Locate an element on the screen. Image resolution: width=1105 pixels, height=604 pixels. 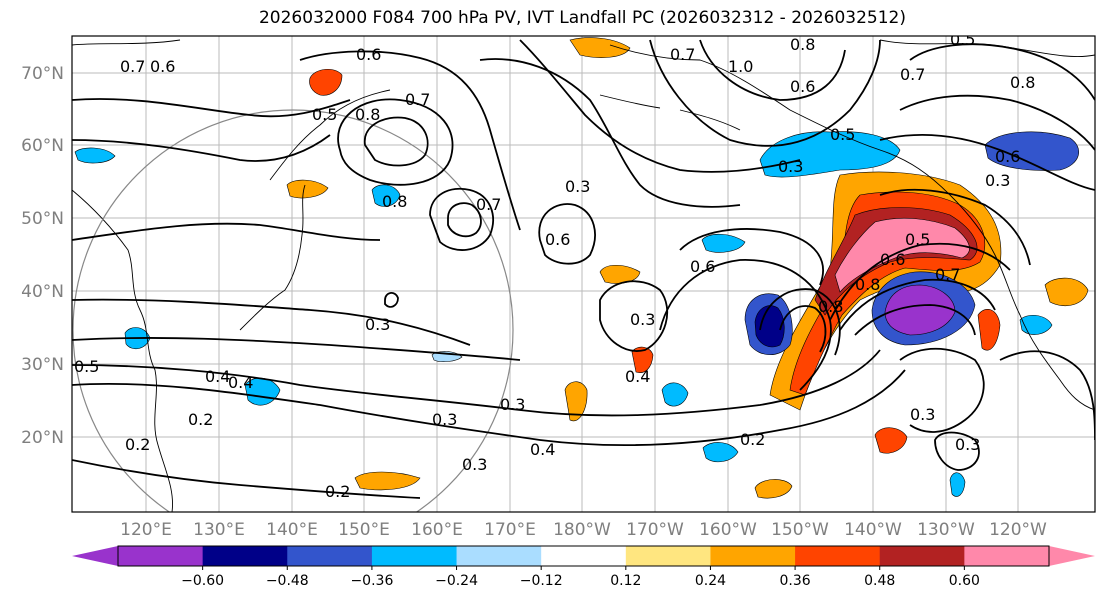
lon-label: 150°W is located at coordinates (800, 530).